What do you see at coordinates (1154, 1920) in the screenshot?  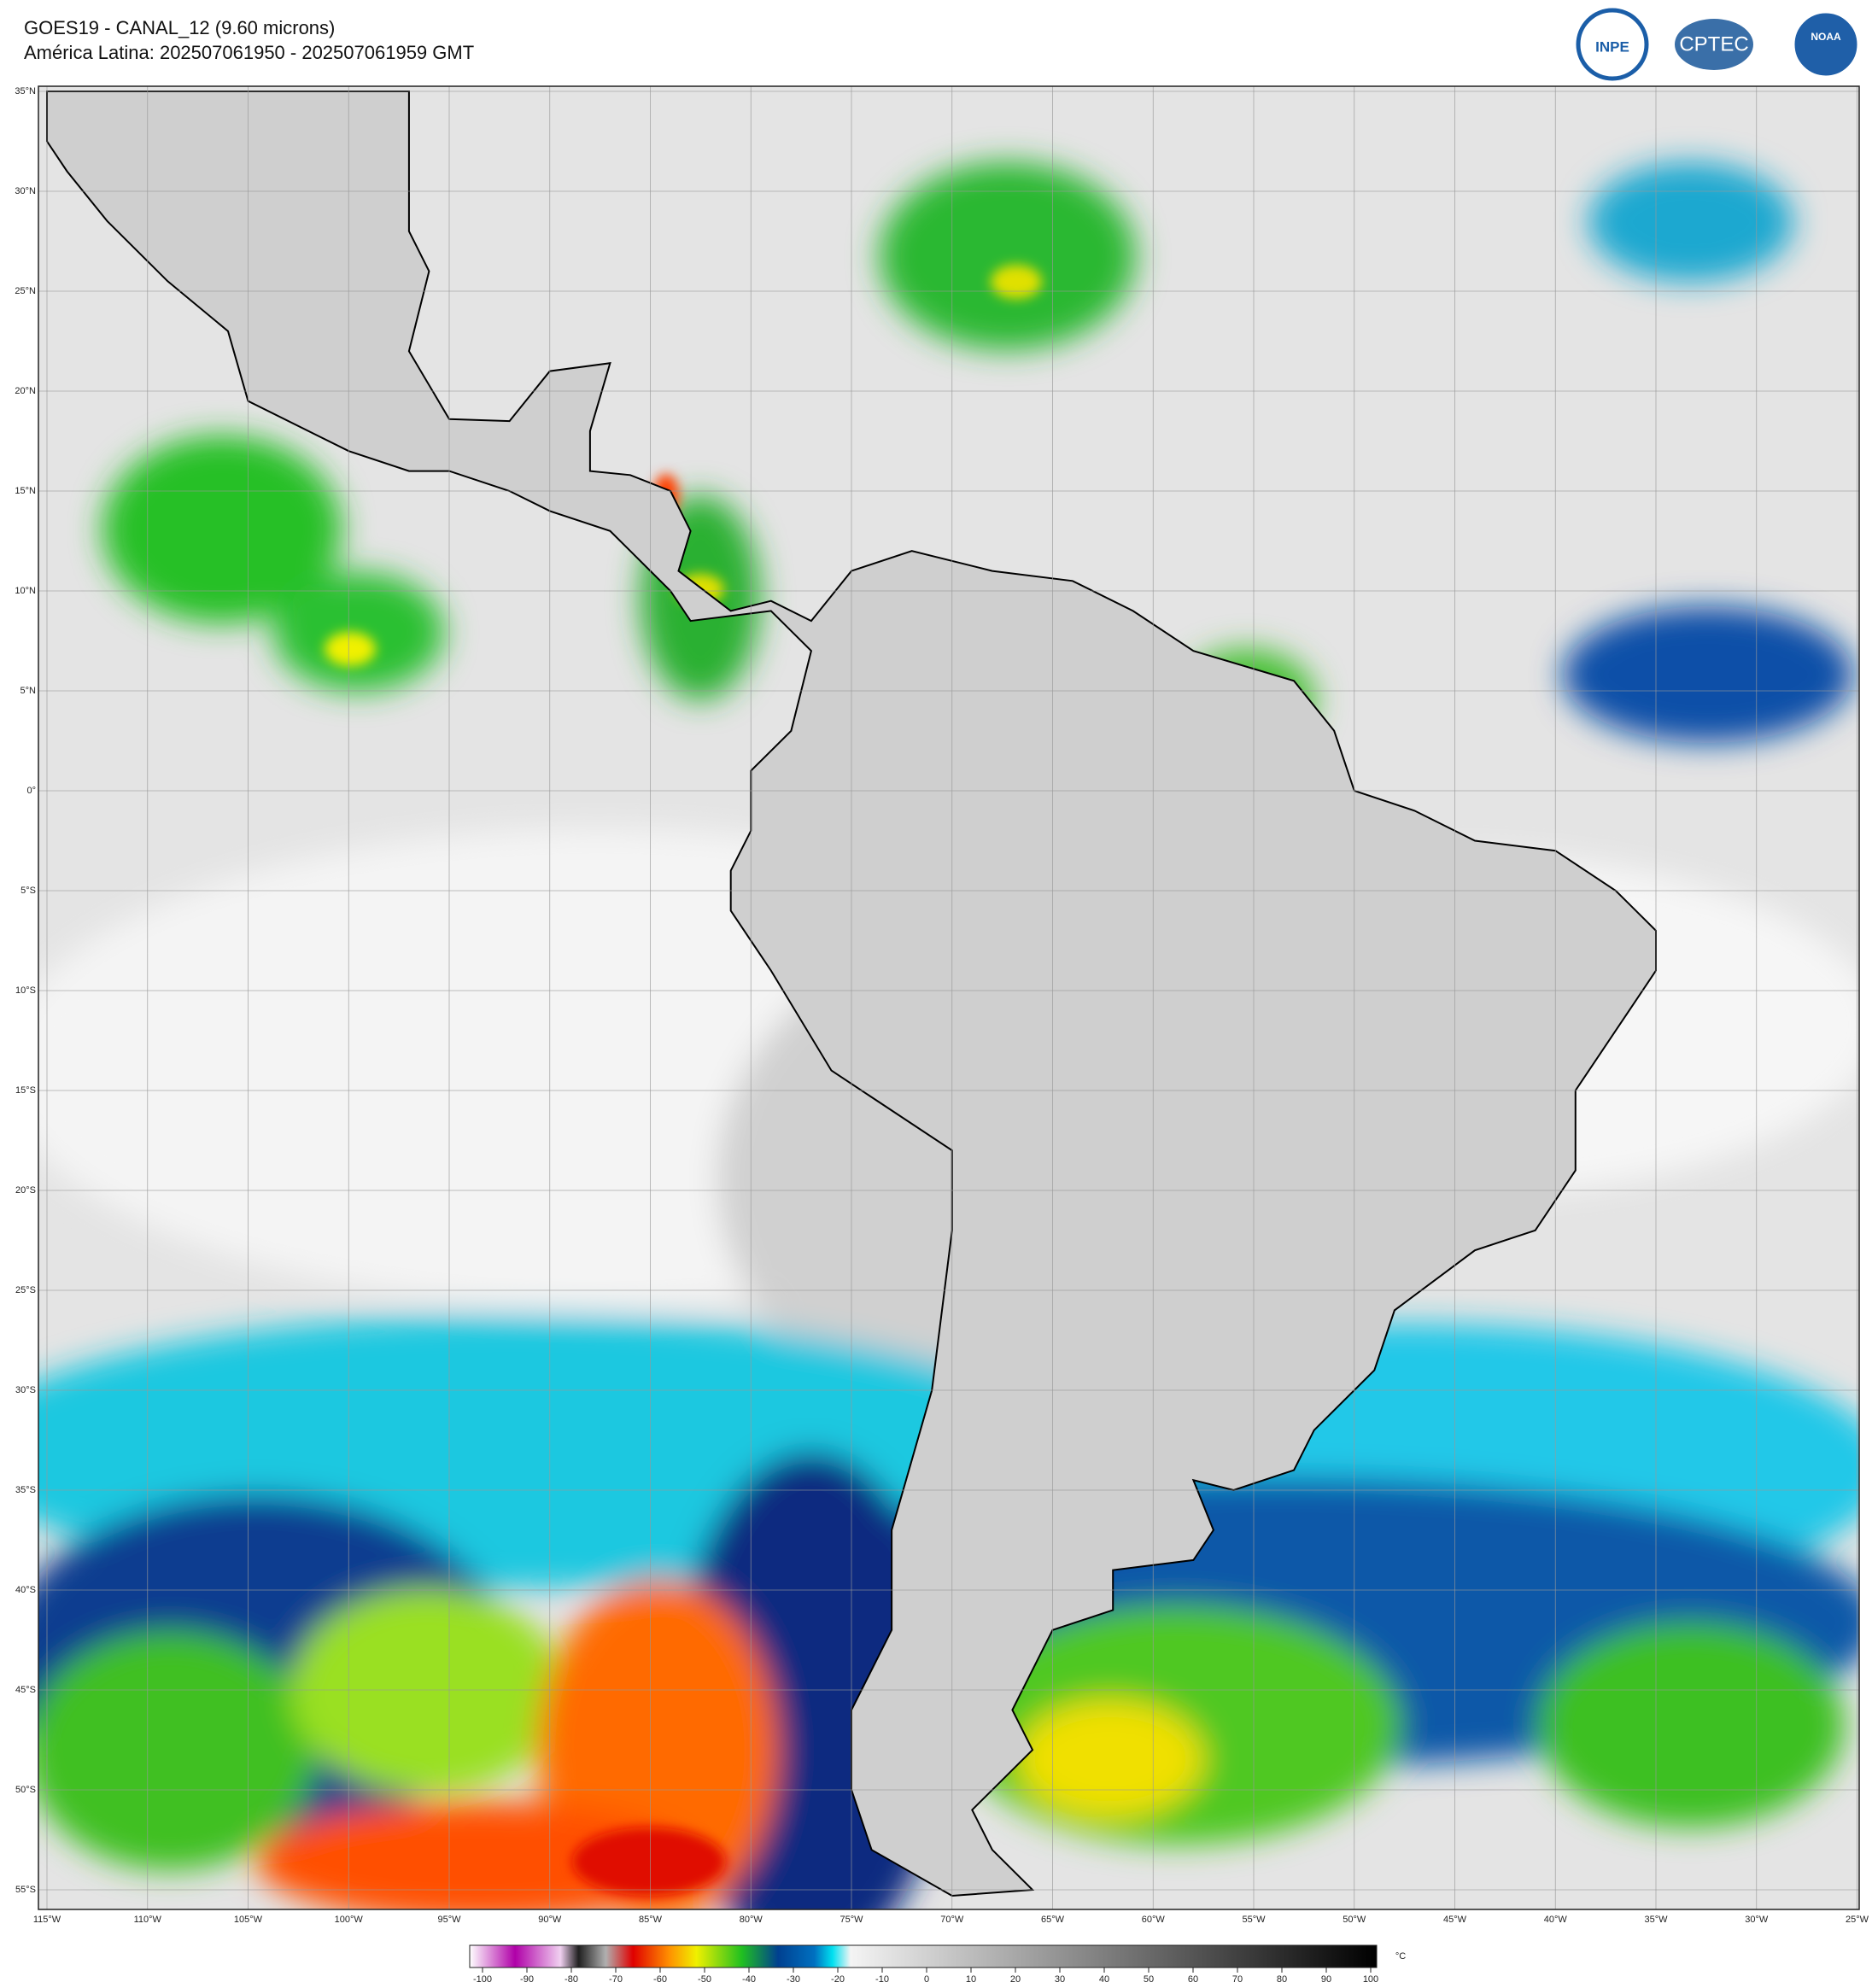 I see `lon-label: 60°W` at bounding box center [1154, 1920].